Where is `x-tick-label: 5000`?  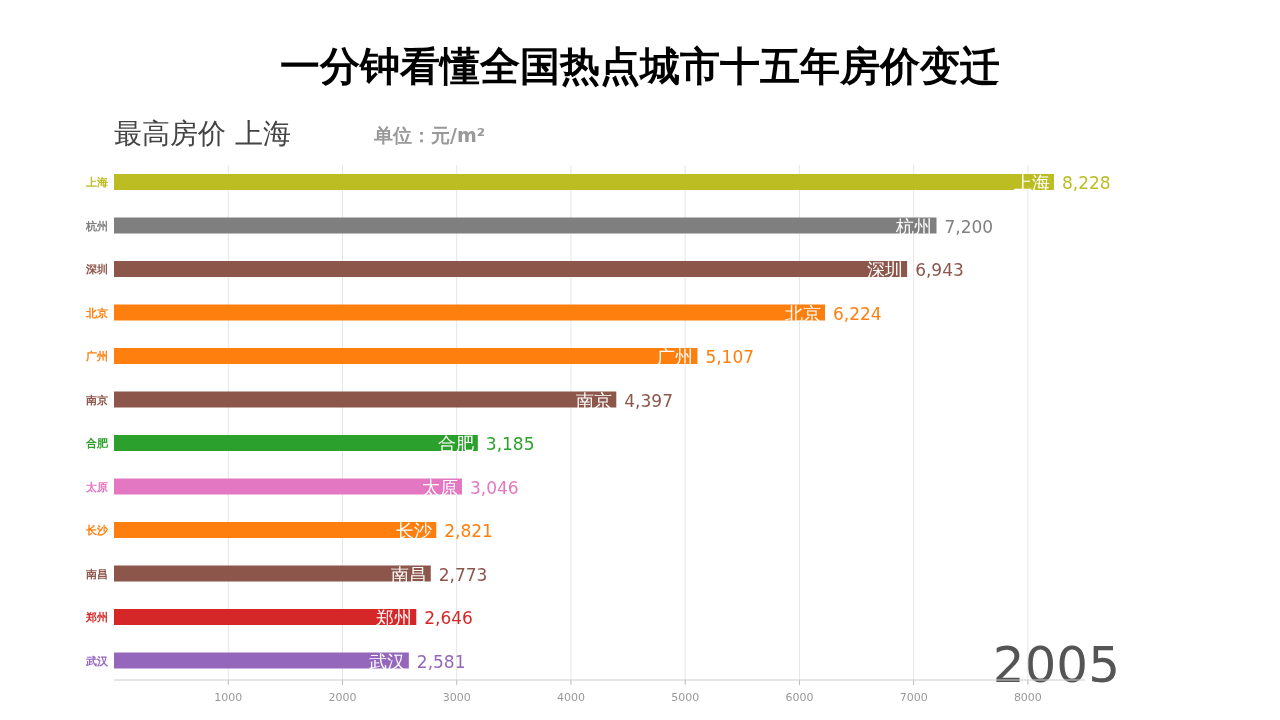
x-tick-label: 5000 is located at coordinates (685, 697).